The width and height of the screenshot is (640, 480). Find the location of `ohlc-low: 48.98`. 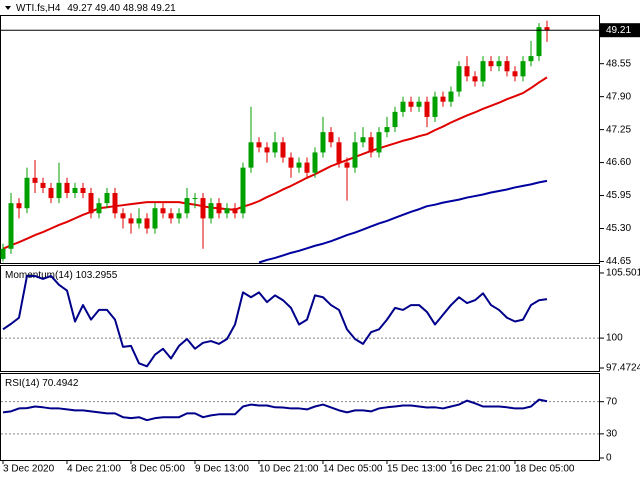

ohlc-low: 48.98 is located at coordinates (135, 8).